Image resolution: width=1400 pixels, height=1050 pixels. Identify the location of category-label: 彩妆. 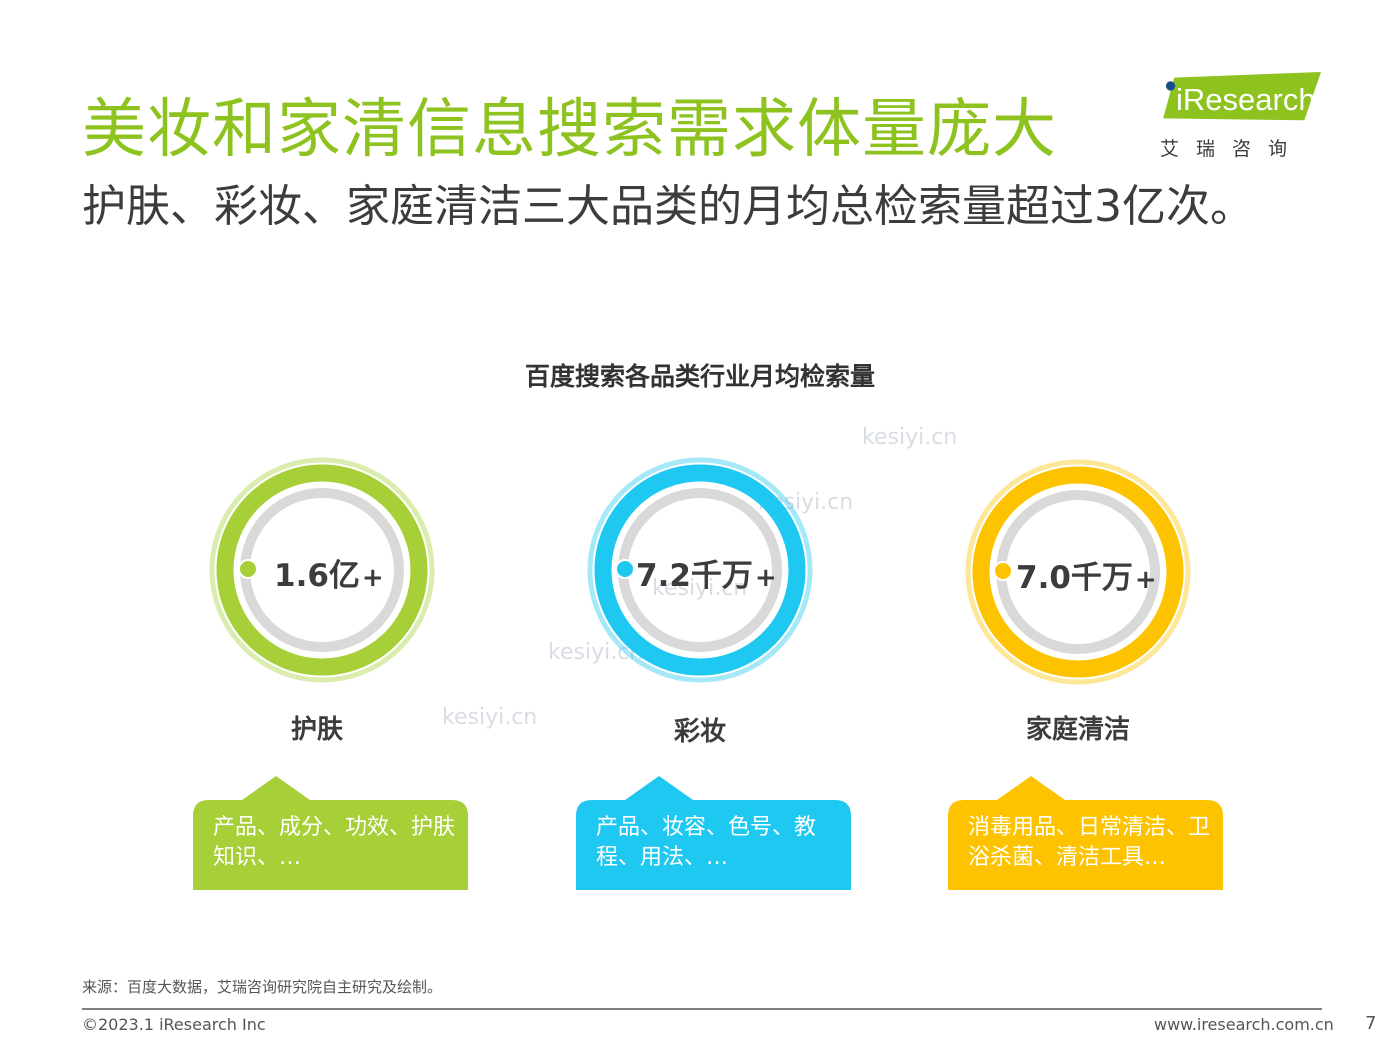
(699, 732).